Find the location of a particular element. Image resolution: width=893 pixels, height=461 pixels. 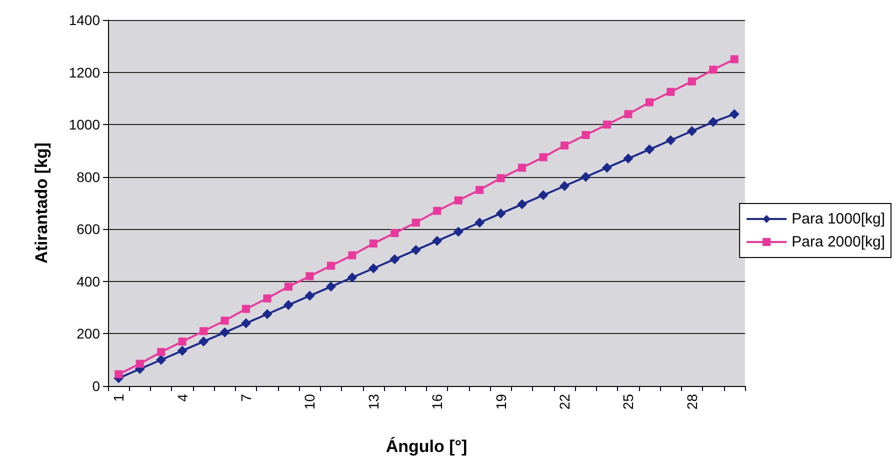

x-tick-label: 25 is located at coordinates (628, 402).